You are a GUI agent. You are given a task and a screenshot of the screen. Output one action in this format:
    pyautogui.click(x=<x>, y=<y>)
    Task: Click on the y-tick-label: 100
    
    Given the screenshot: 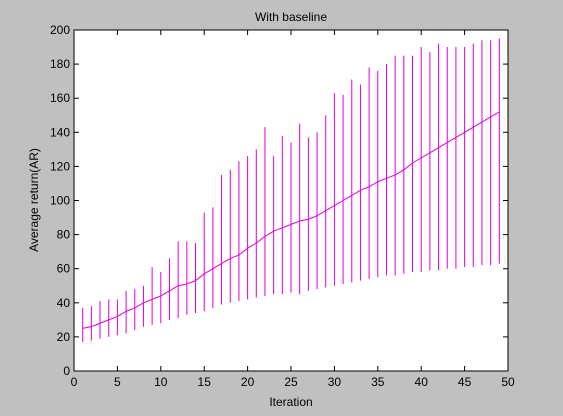 What is the action you would take?
    pyautogui.click(x=60, y=201)
    